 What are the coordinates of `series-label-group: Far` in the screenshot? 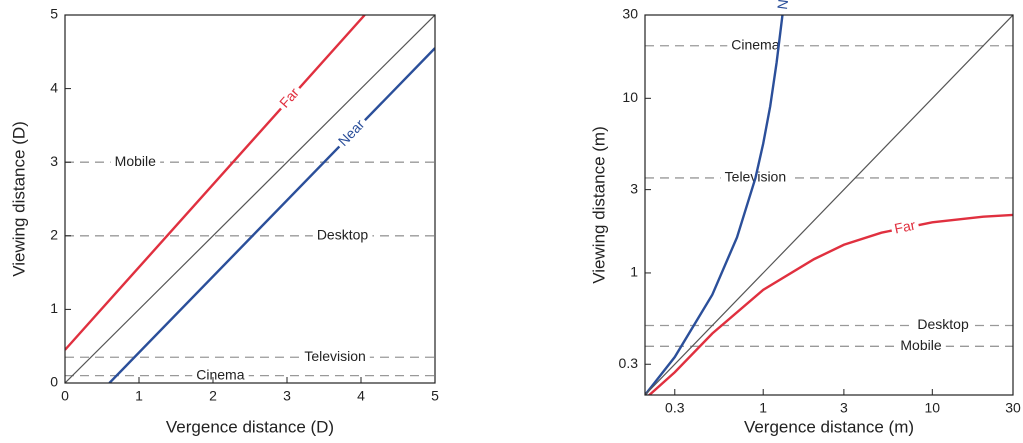 It's located at (905, 227).